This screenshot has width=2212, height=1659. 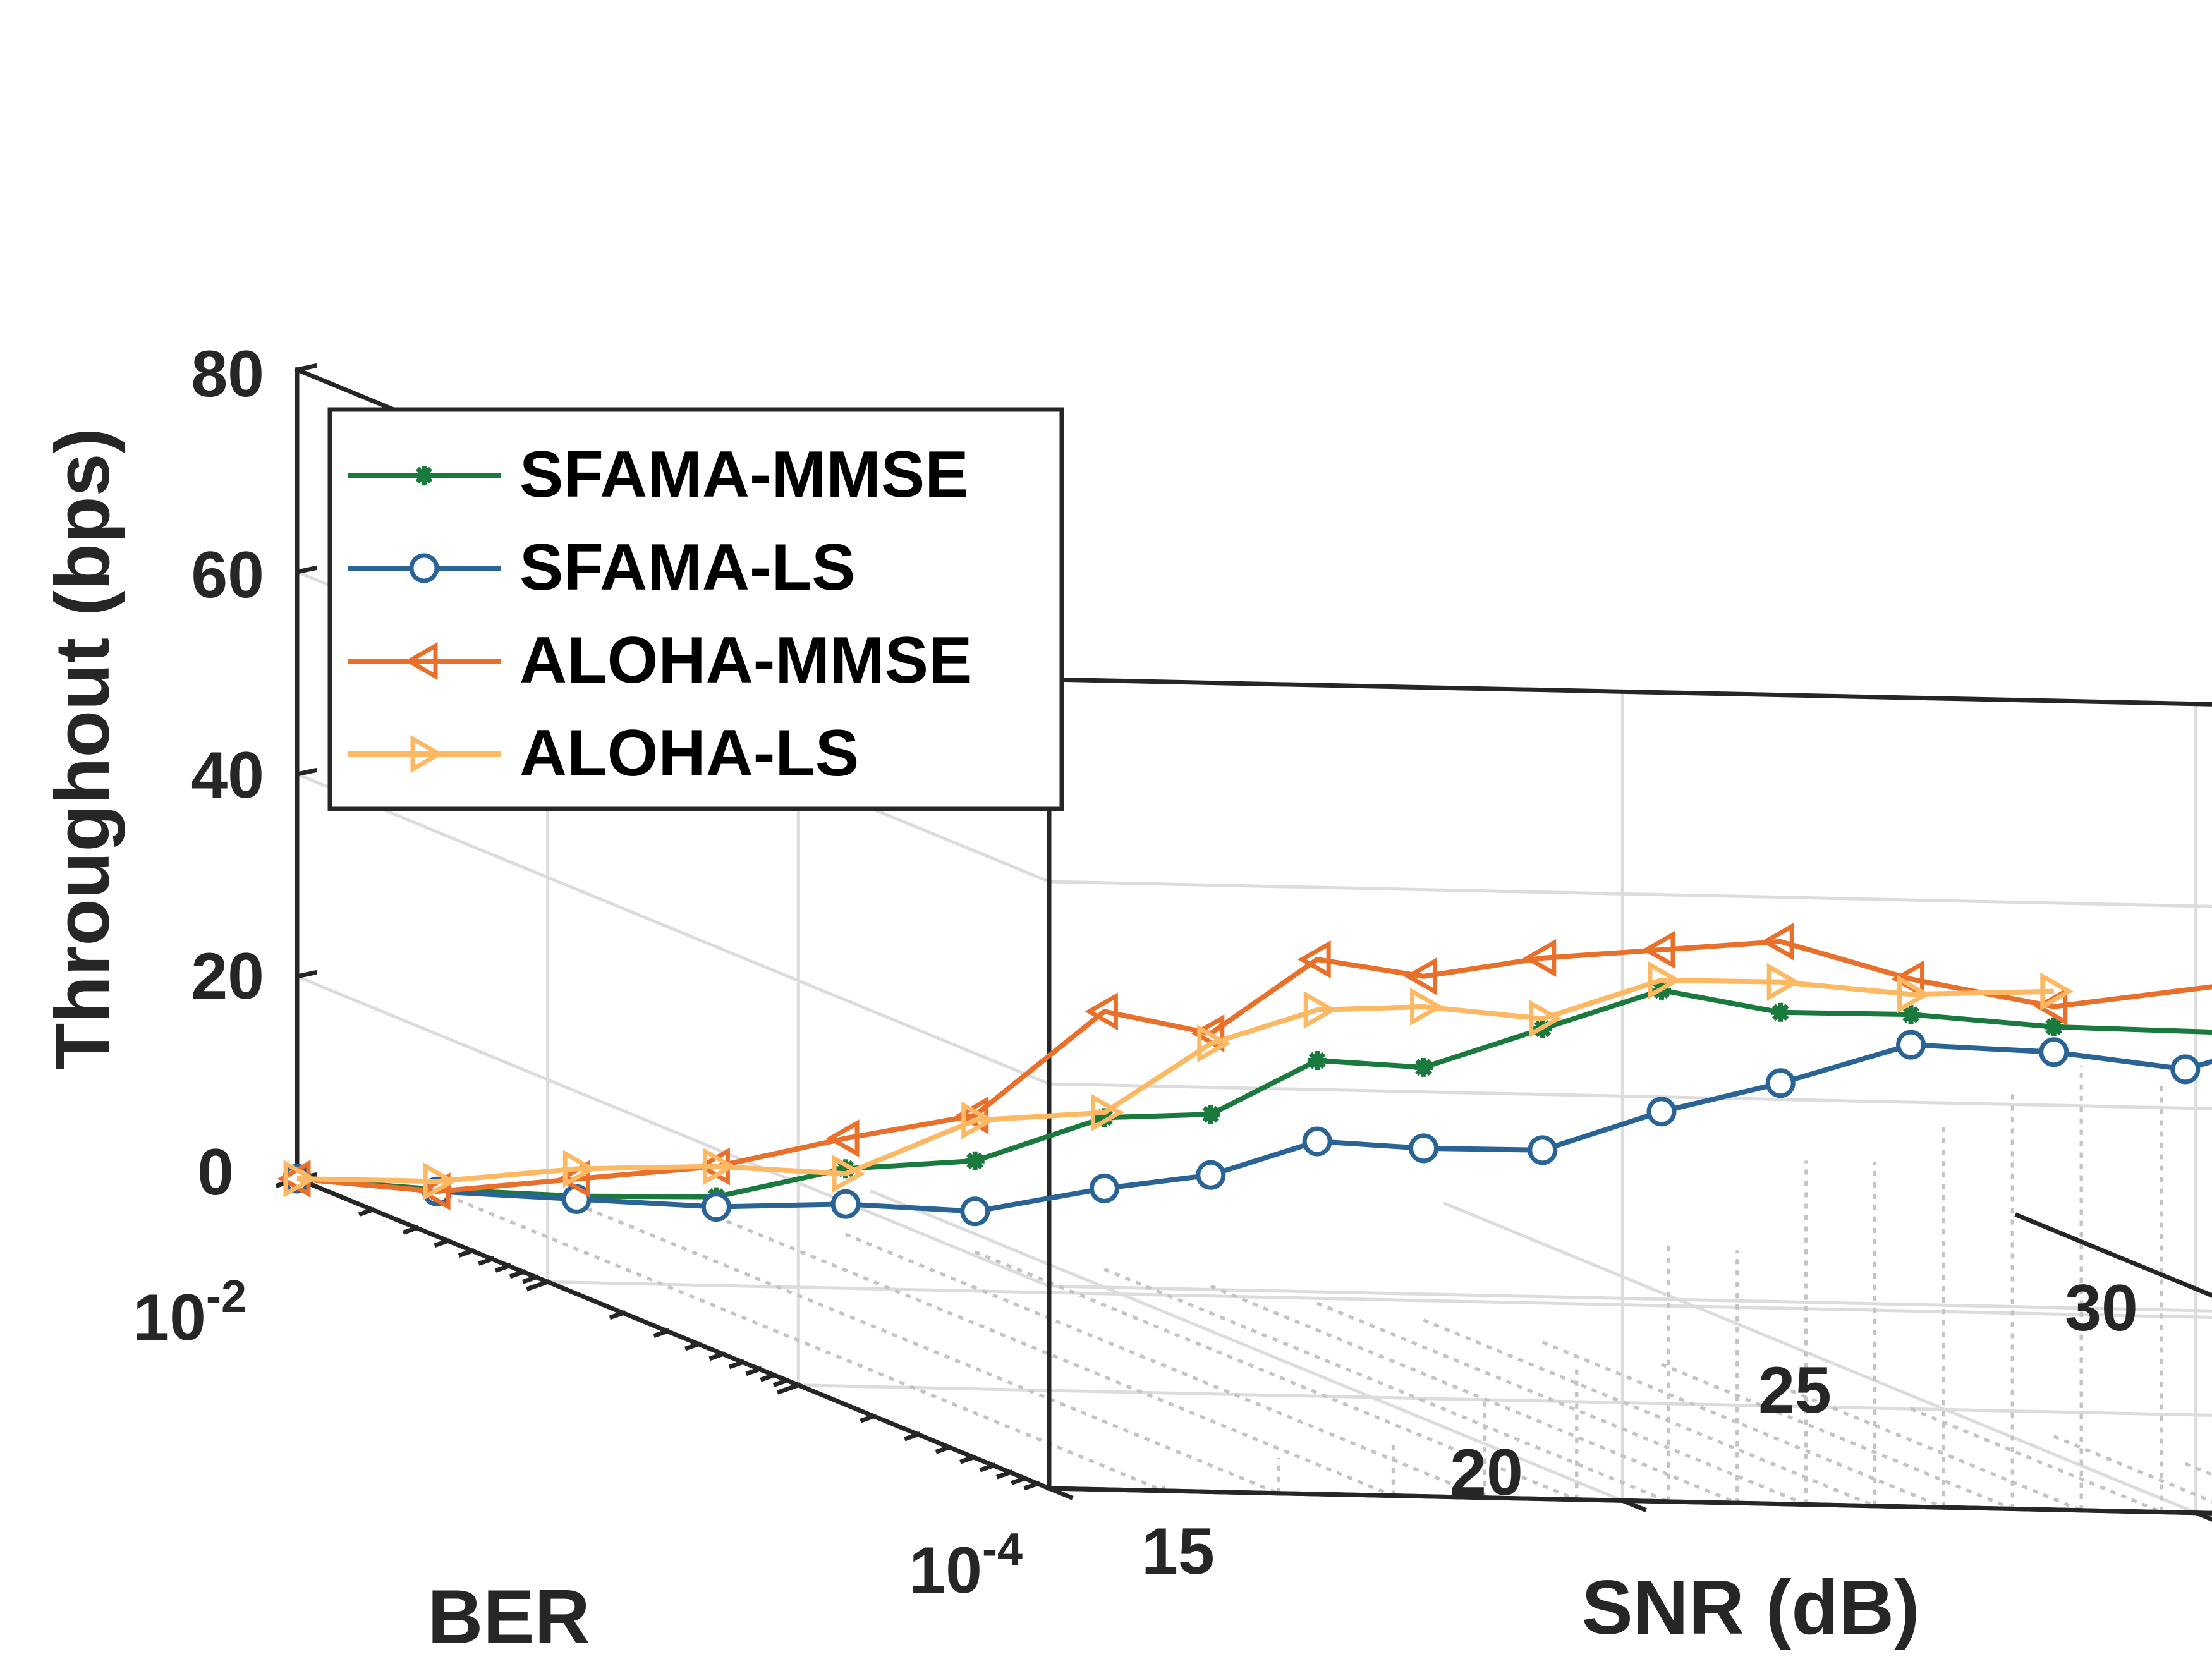 I want to click on x-tick-label-20: 20, so click(x=1486, y=1473).